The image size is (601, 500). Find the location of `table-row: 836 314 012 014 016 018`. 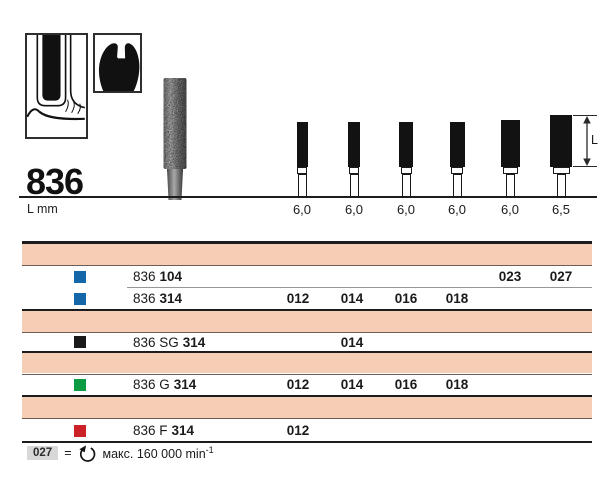

table-row: 836 314 012 014 016 018 is located at coordinates (307, 299).